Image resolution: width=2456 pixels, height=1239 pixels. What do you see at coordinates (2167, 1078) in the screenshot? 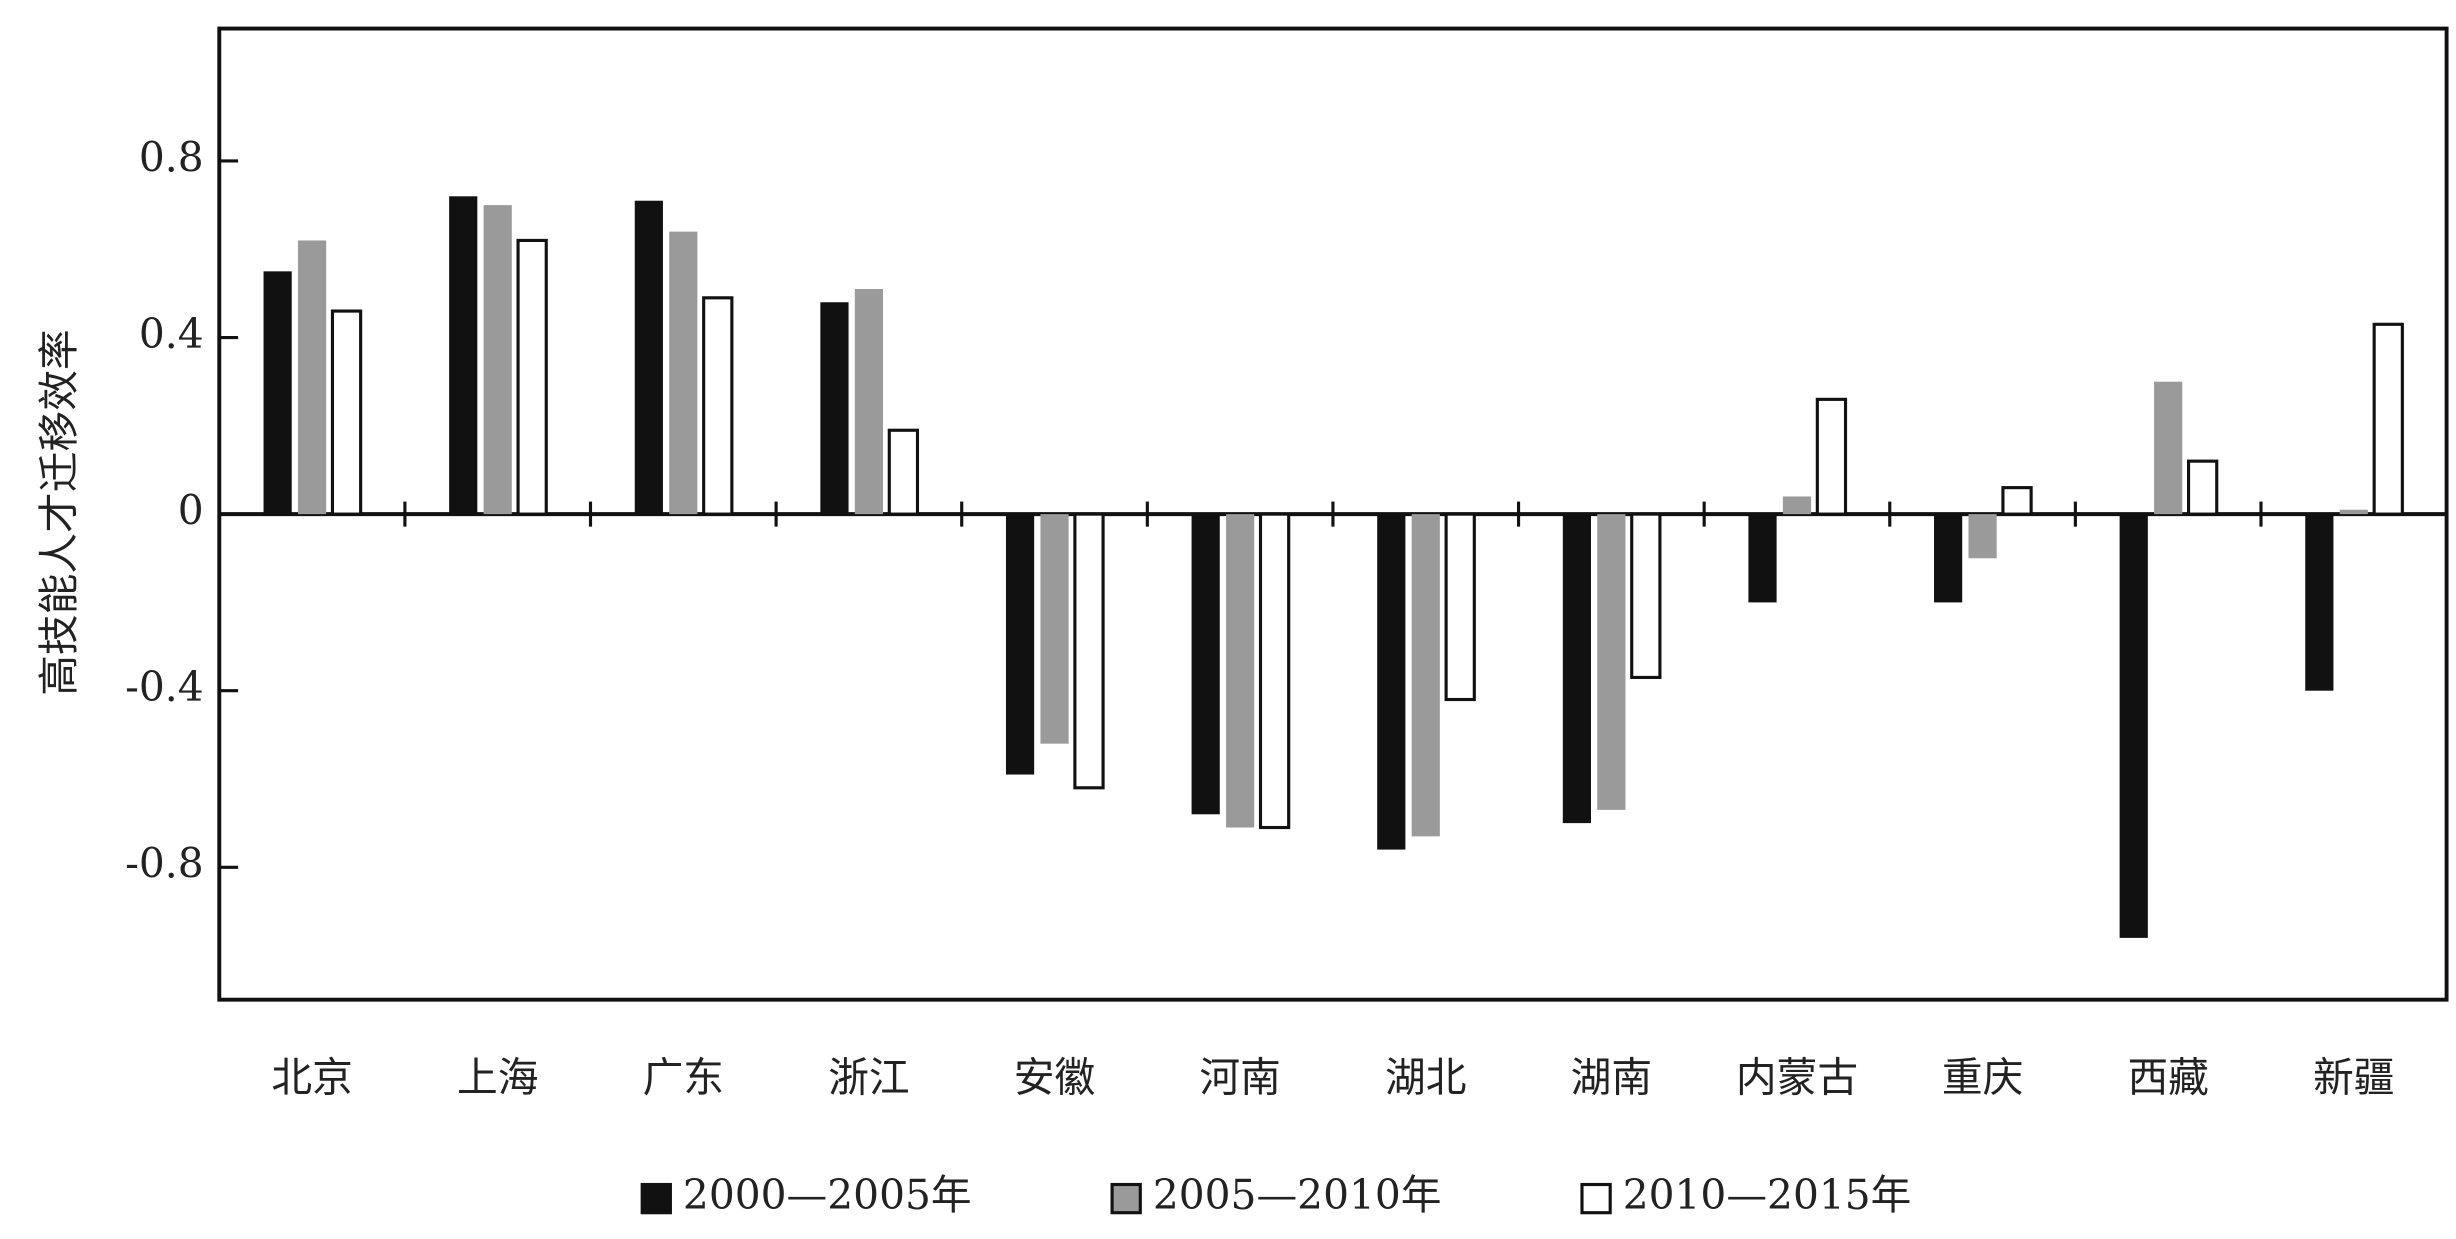
I see `x-tick-label: 西藏` at bounding box center [2167, 1078].